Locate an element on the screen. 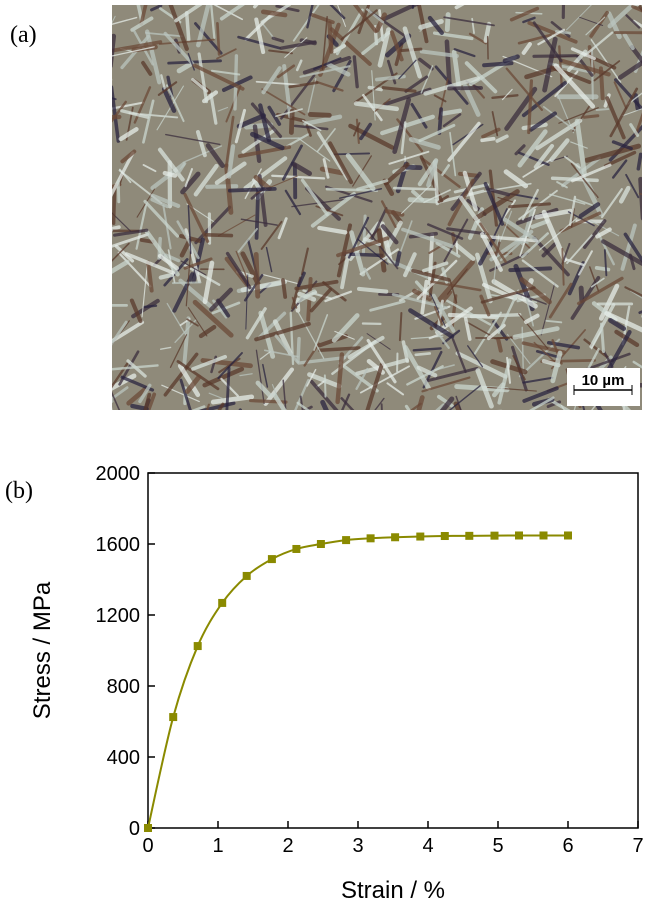 This screenshot has width=649, height=907. scale-bar-label: 10 µm is located at coordinates (603, 380).